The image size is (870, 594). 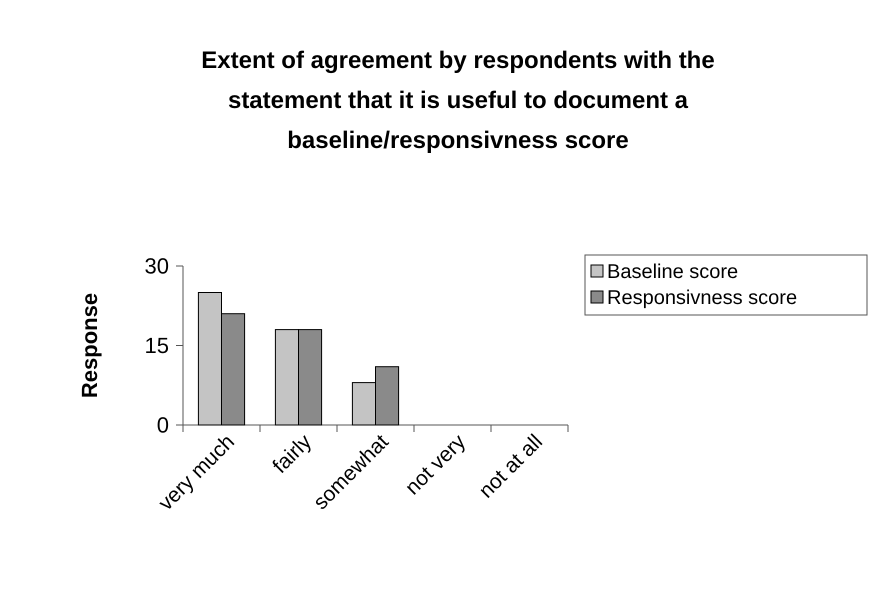 What do you see at coordinates (702, 298) in the screenshot?
I see `legend-label: Responsivness score` at bounding box center [702, 298].